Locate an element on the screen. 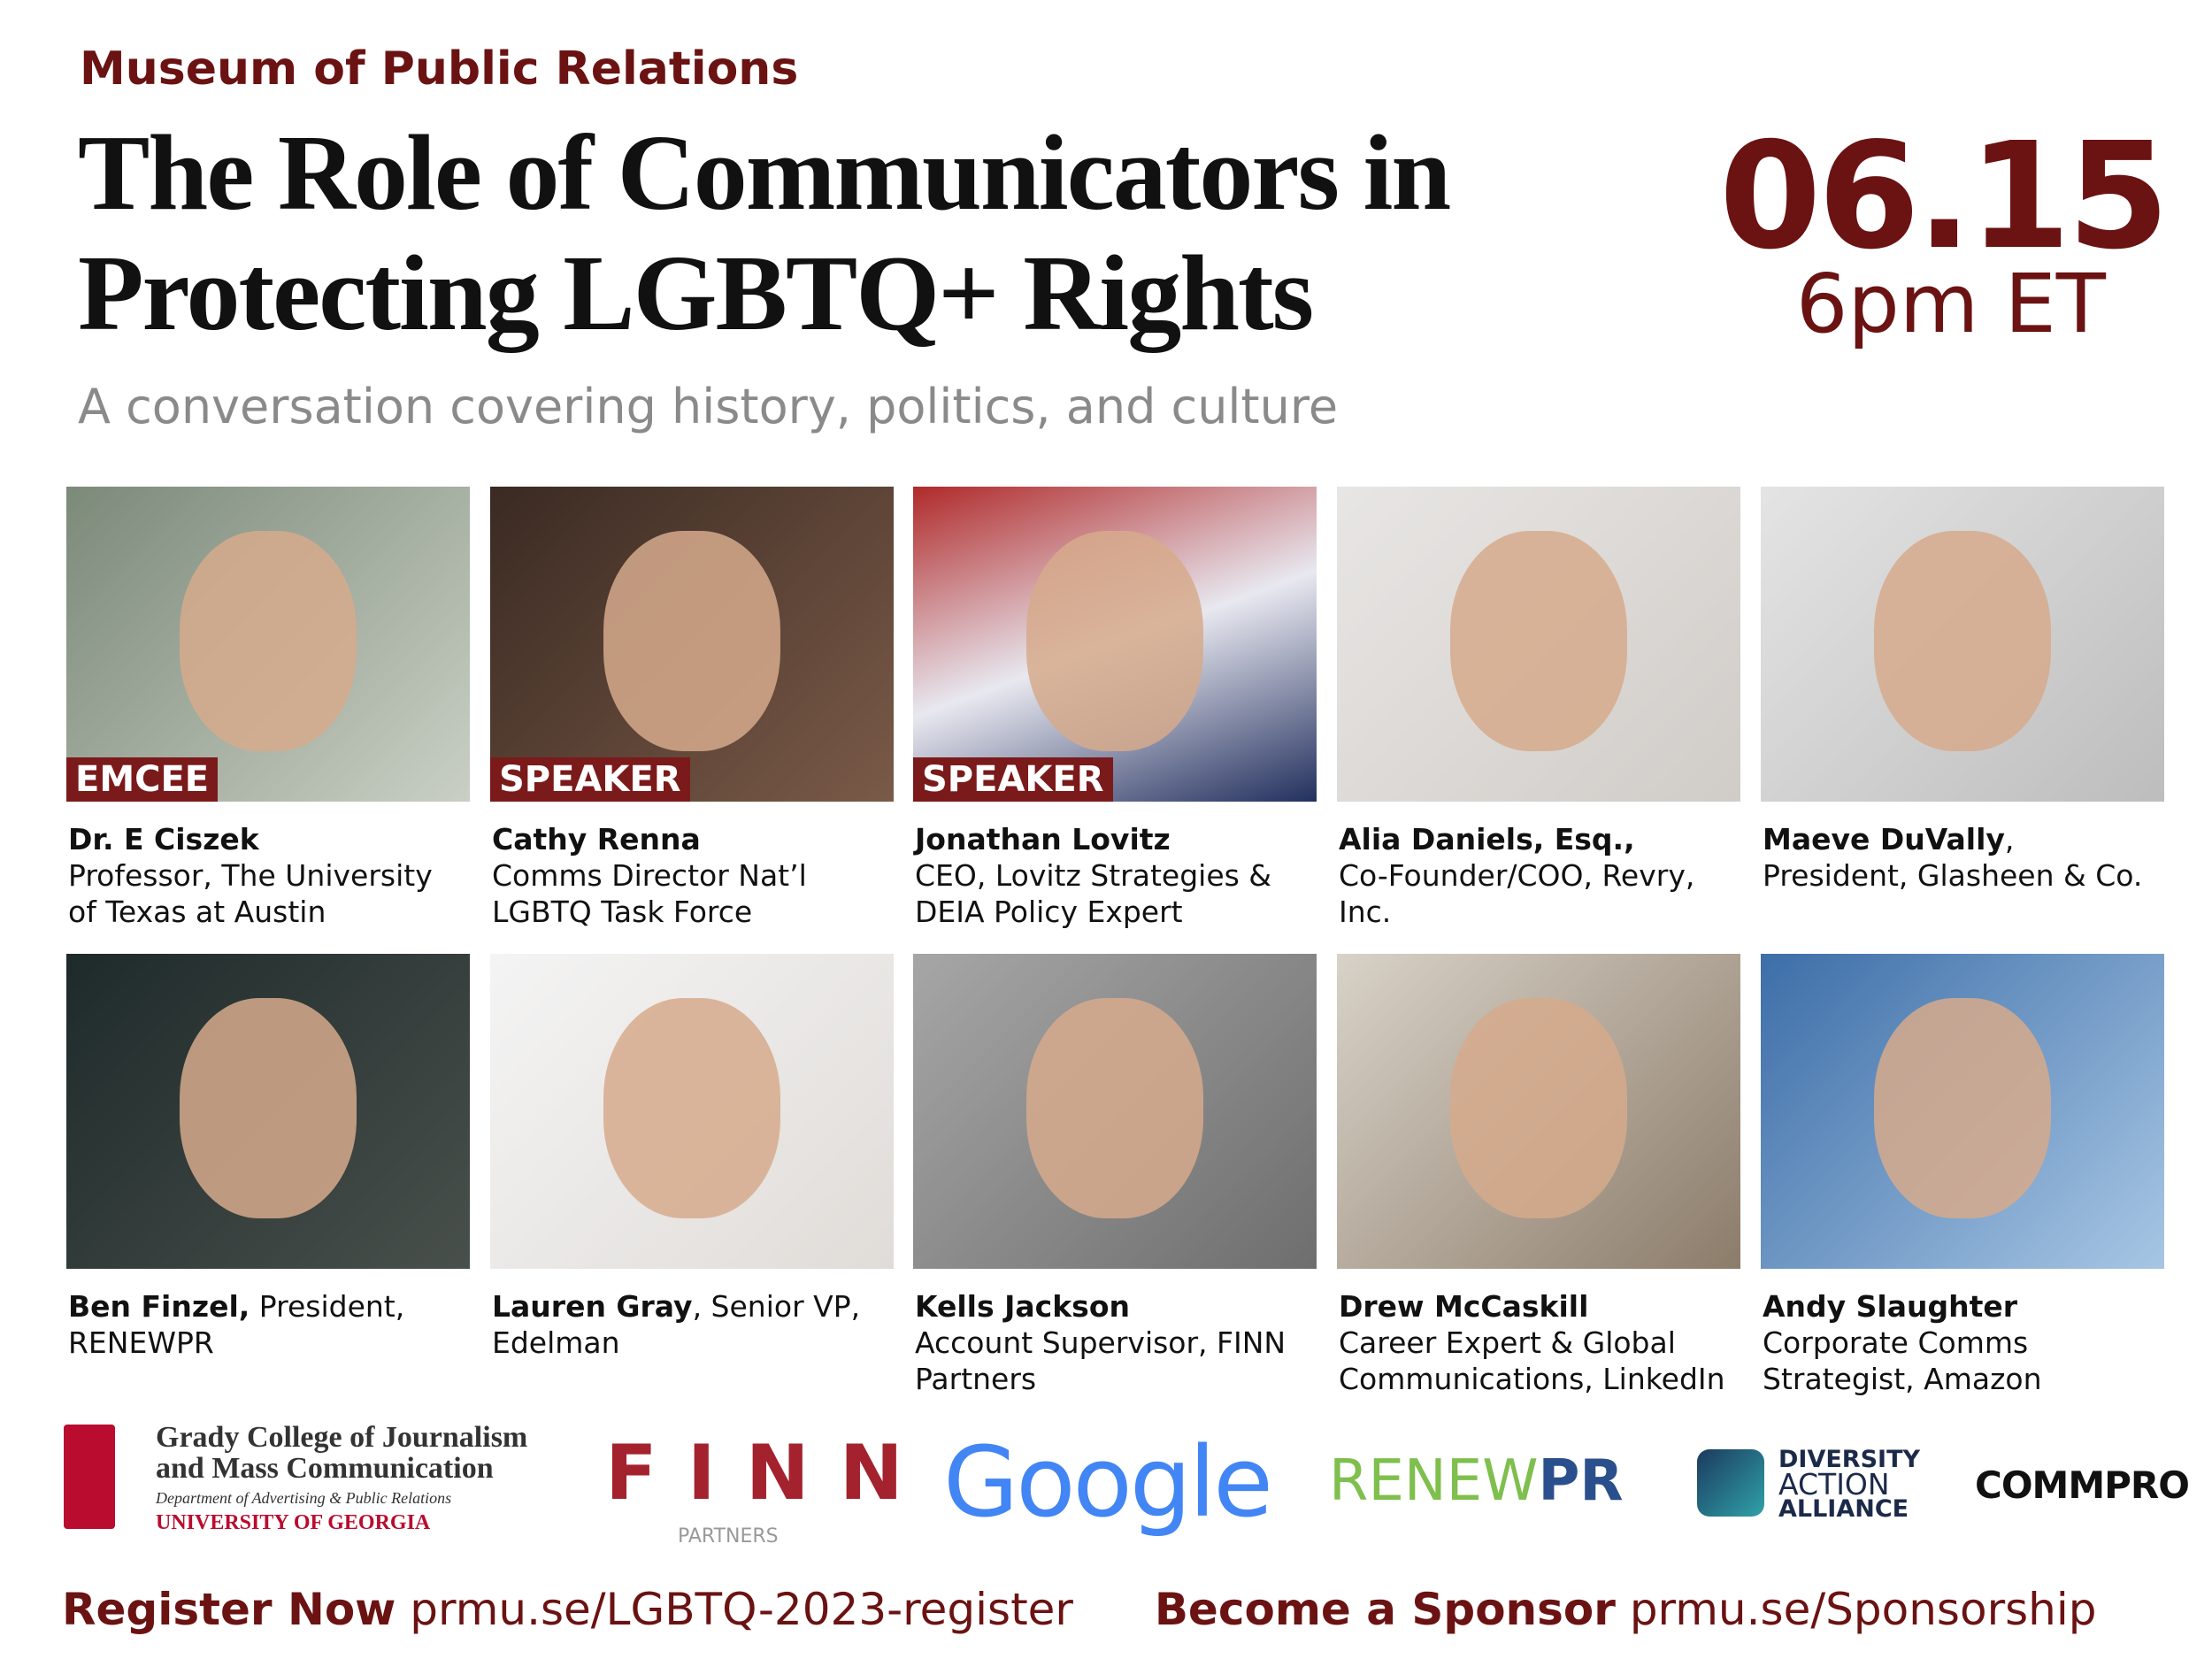 The image size is (2212, 1659). daa-line: ACTION is located at coordinates (1834, 1485).